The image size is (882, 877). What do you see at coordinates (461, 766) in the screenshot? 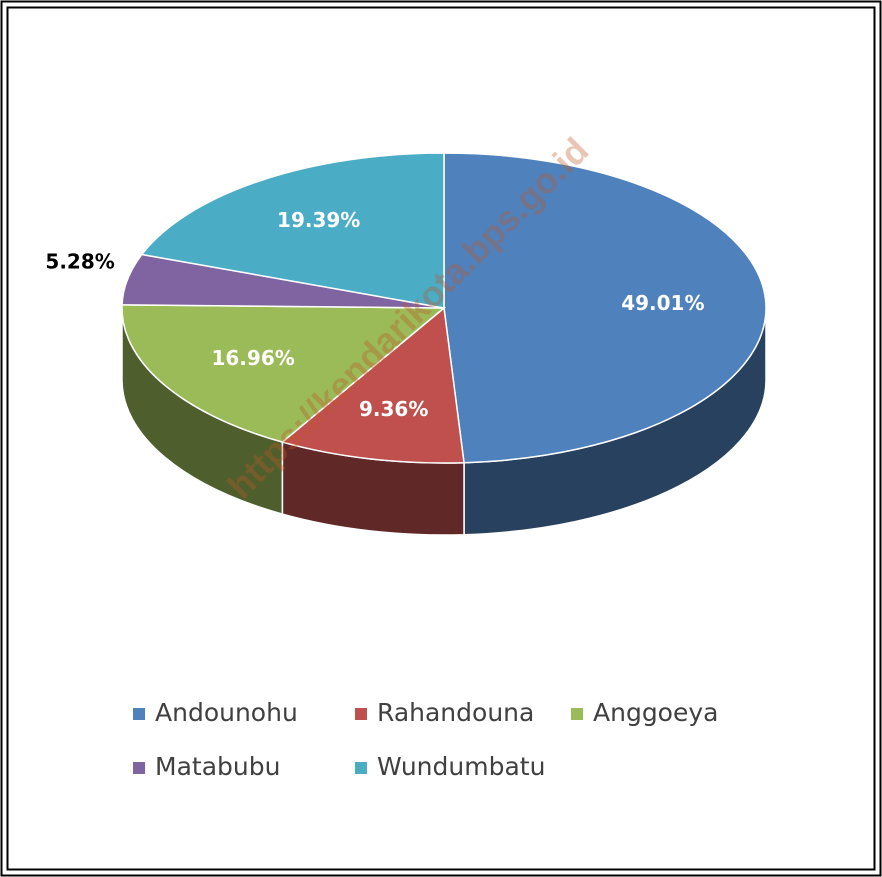
I see `legend-label: Wundumbatu` at bounding box center [461, 766].